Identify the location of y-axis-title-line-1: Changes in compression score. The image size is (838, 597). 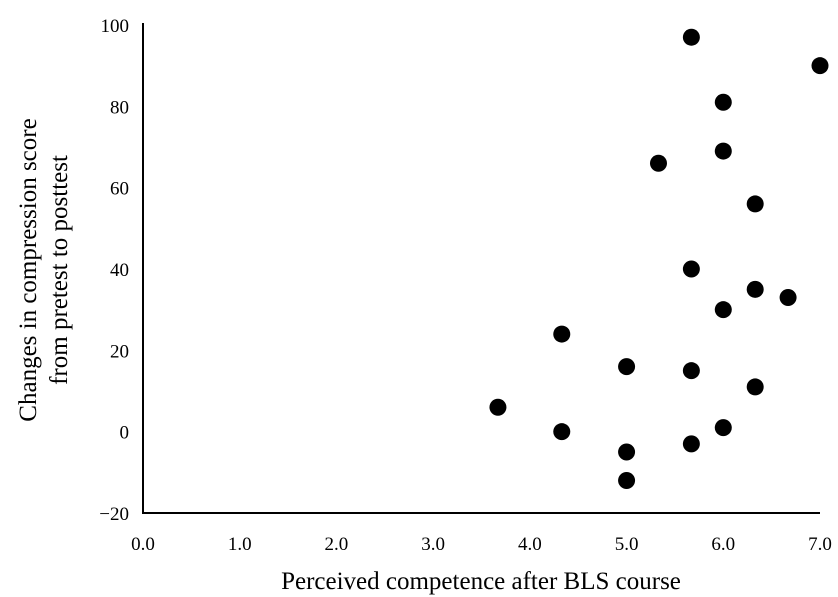
(28, 269).